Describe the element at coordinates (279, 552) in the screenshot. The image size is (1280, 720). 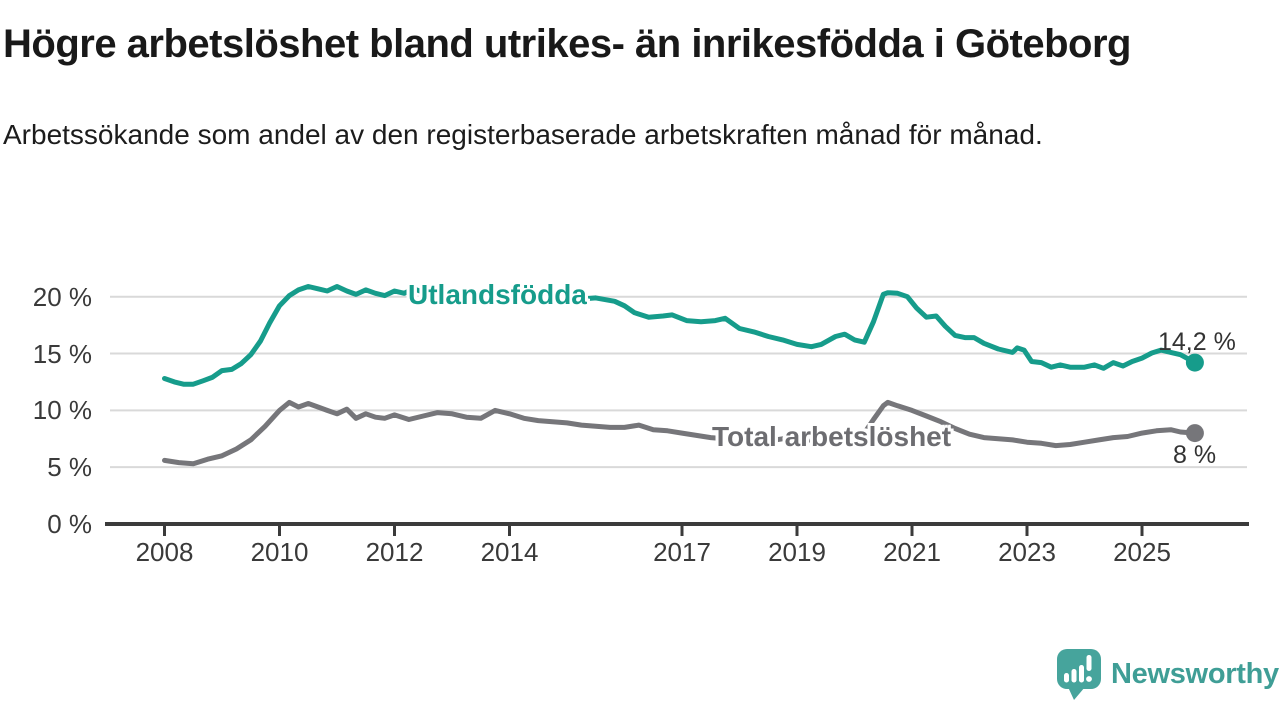
I see `x-axis-tick-label: 2010` at that location.